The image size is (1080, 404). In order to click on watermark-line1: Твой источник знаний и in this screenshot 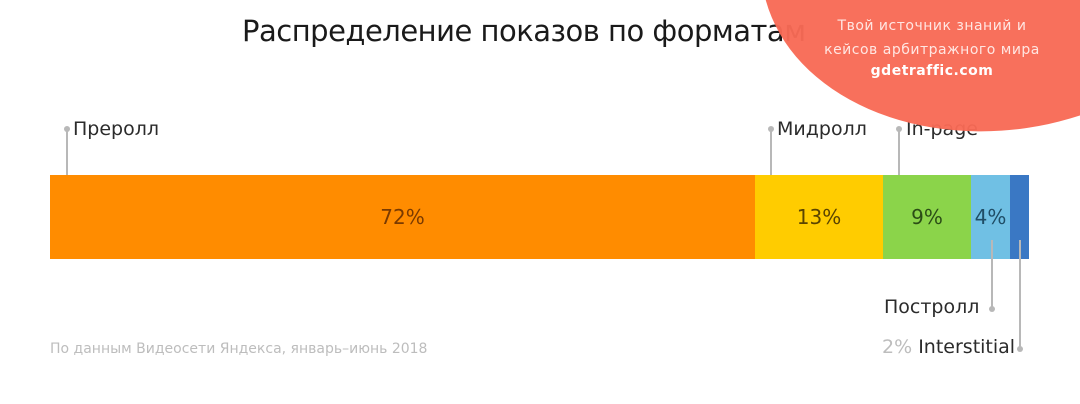, I will do `click(932, 26)`.